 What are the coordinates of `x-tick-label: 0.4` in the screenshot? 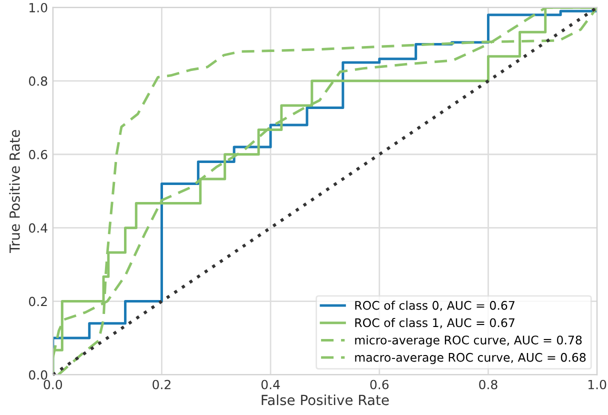 It's located at (270, 385).